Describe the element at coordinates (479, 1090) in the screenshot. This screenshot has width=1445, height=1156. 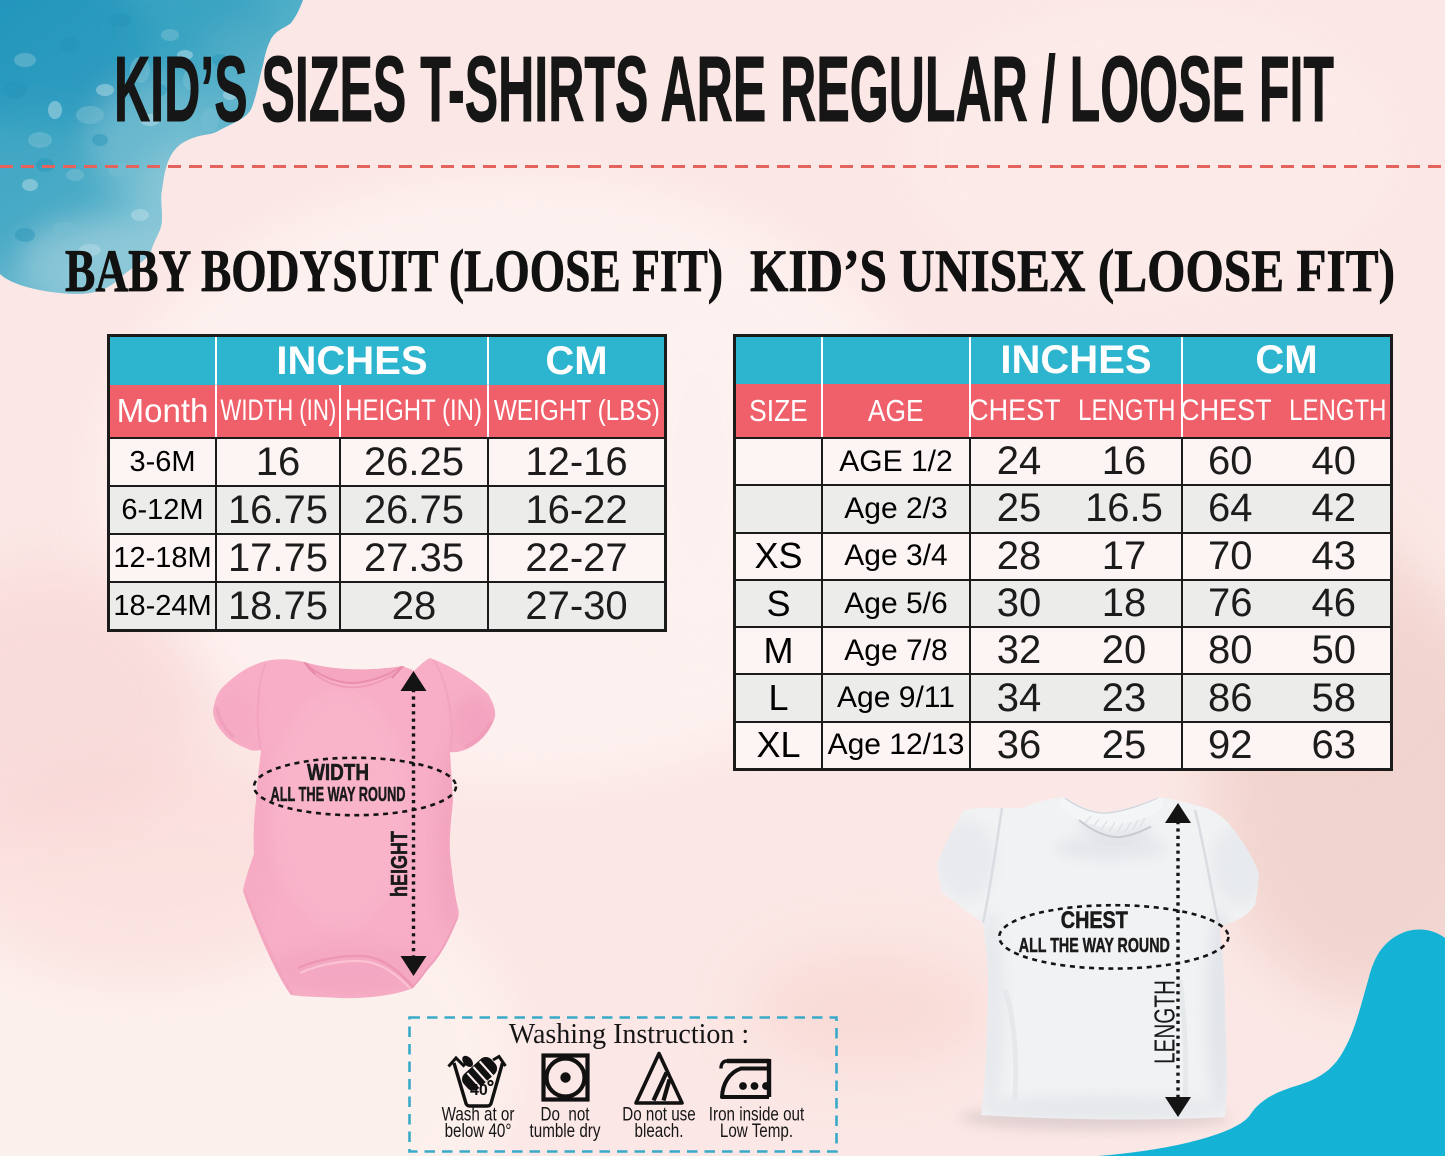
I see `svg-text: 40` at that location.